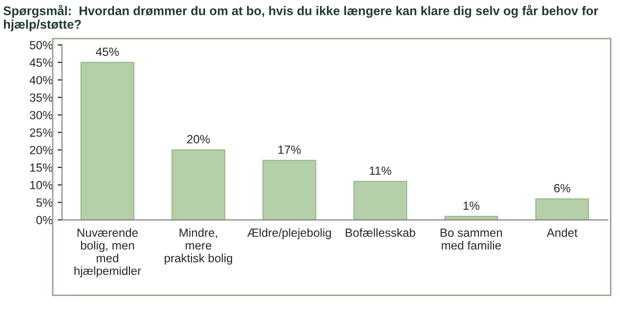  Describe the element at coordinates (289, 234) in the screenshot. I see `x-tick-label: Ældre/plejebolig` at that location.